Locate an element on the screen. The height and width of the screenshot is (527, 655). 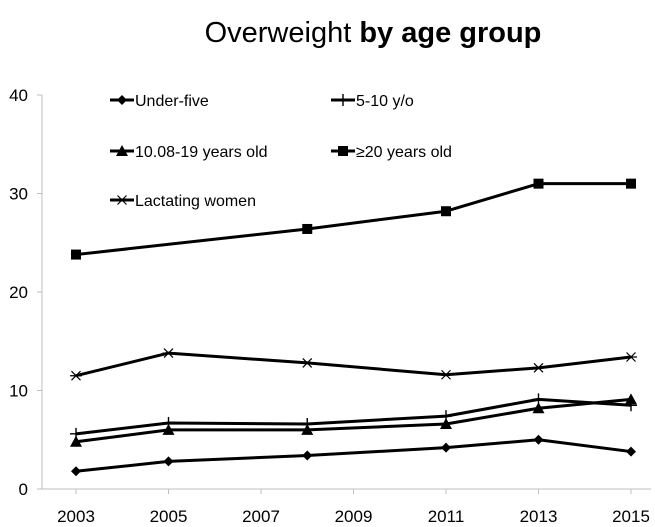
y-tick-label: 10 is located at coordinates (18, 391).